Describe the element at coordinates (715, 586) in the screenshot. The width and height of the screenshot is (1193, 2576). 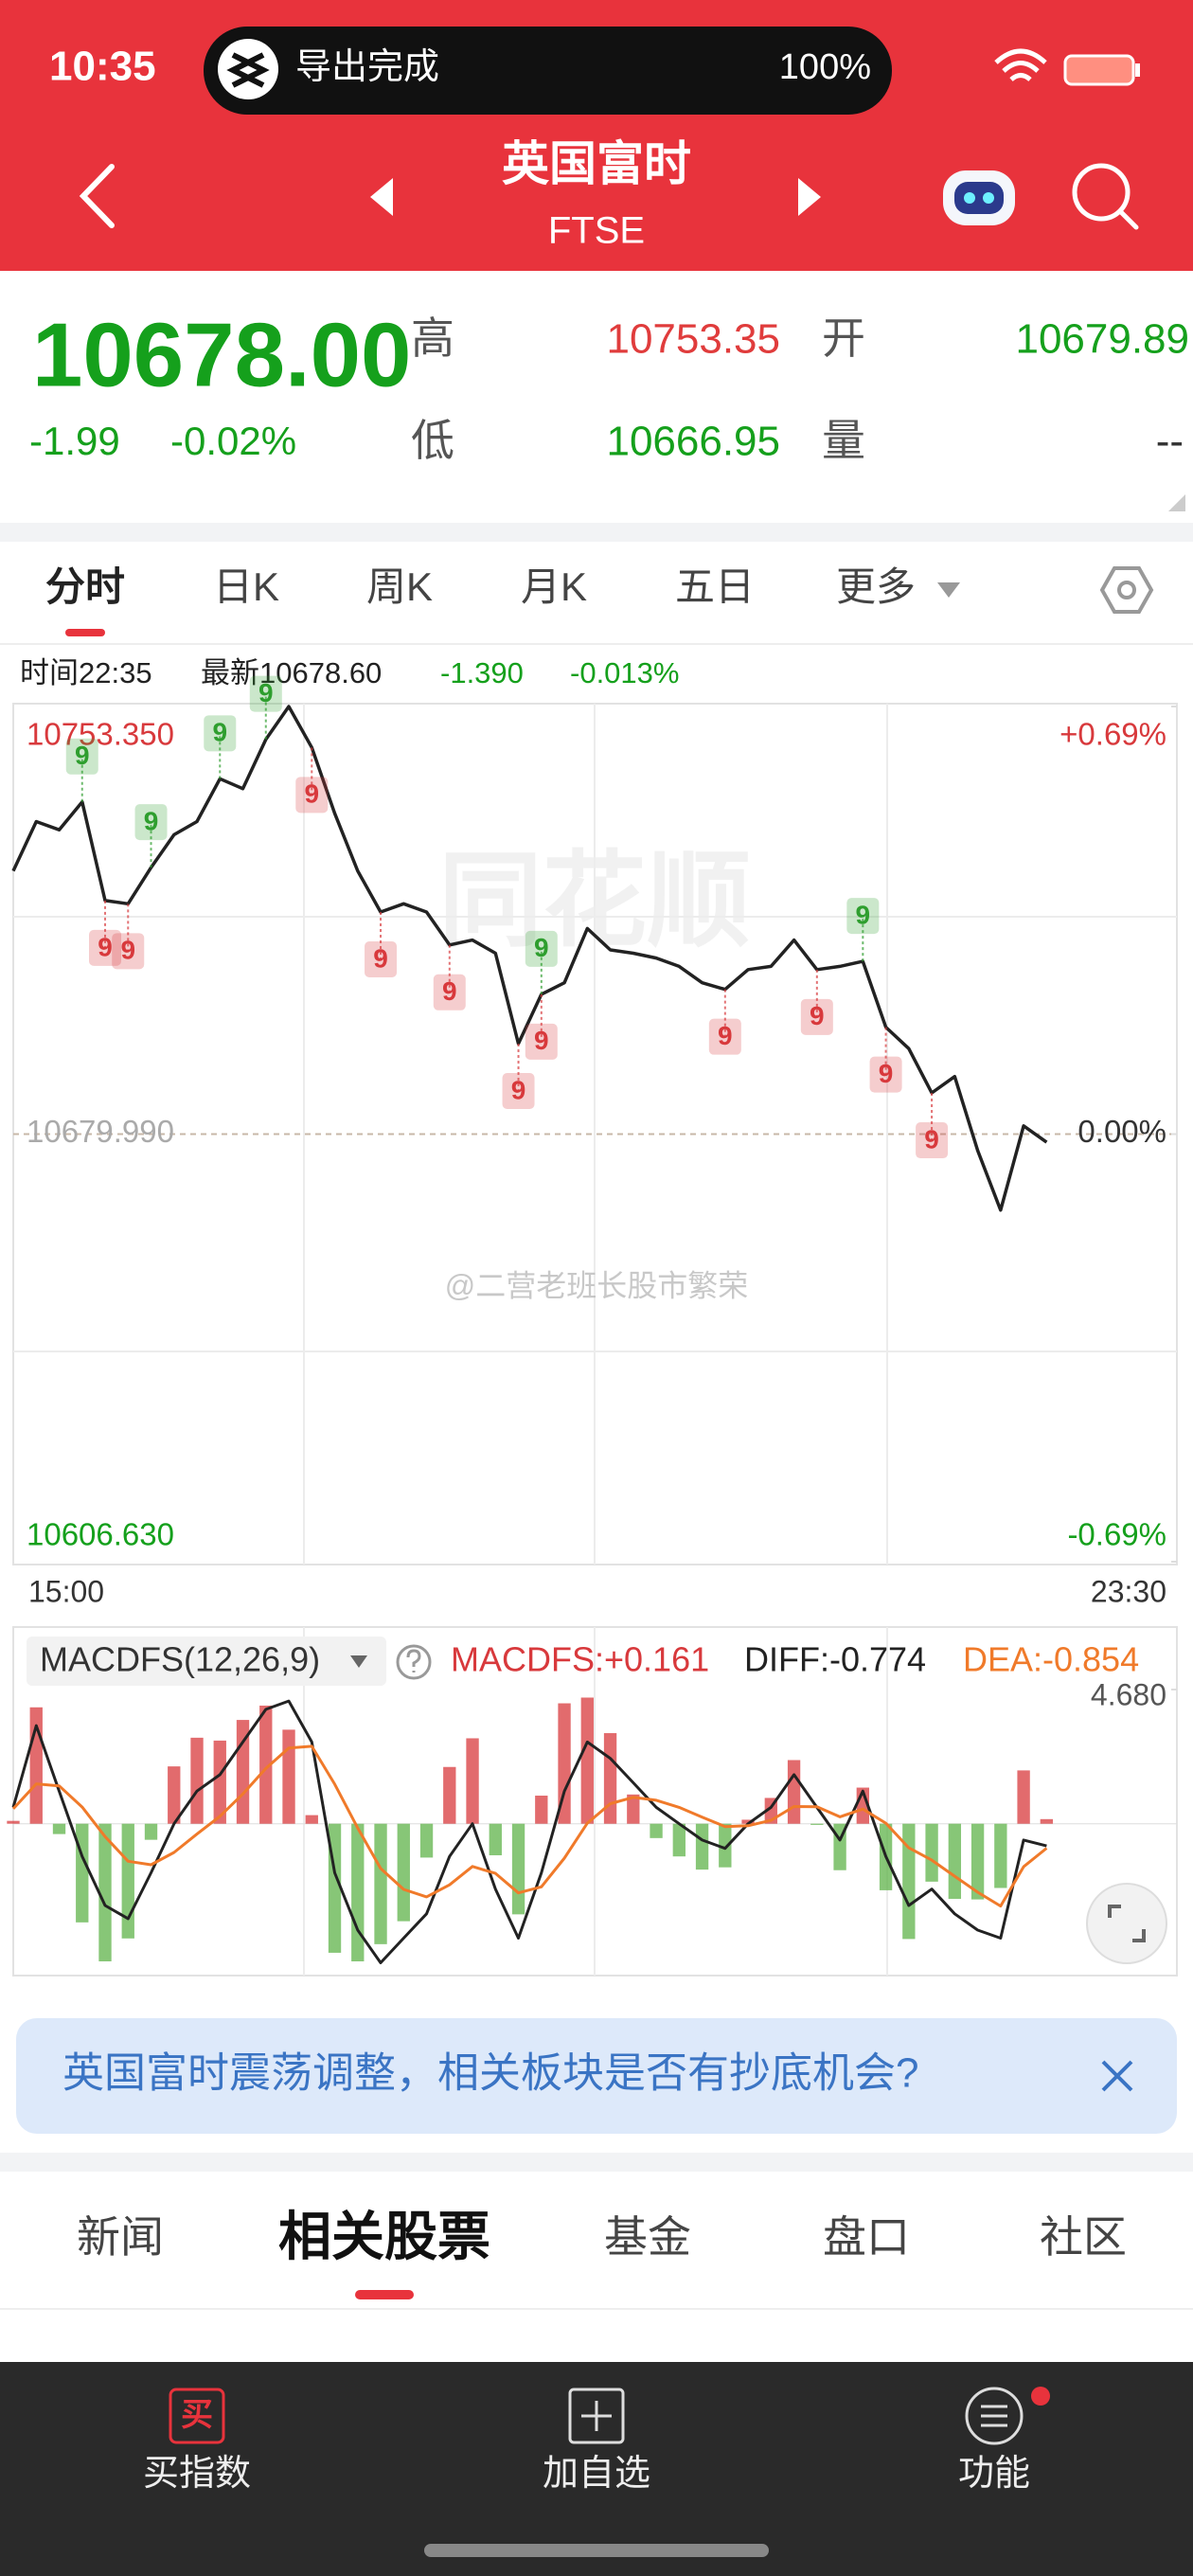
I see `period-tab: 五日` at that location.